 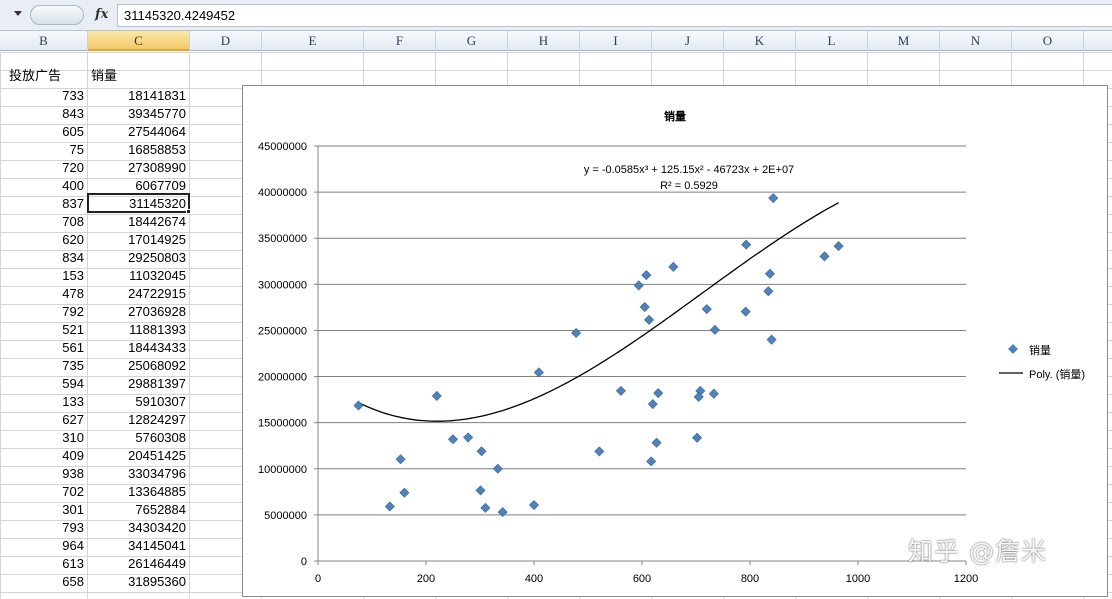 I want to click on fill-handle, so click(x=188, y=211).